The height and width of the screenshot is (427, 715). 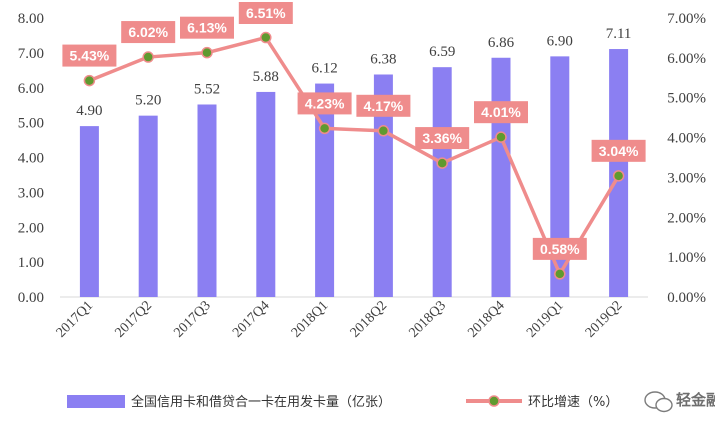 What do you see at coordinates (31, 298) in the screenshot?
I see `y-left-tick-label: 0.00` at bounding box center [31, 298].